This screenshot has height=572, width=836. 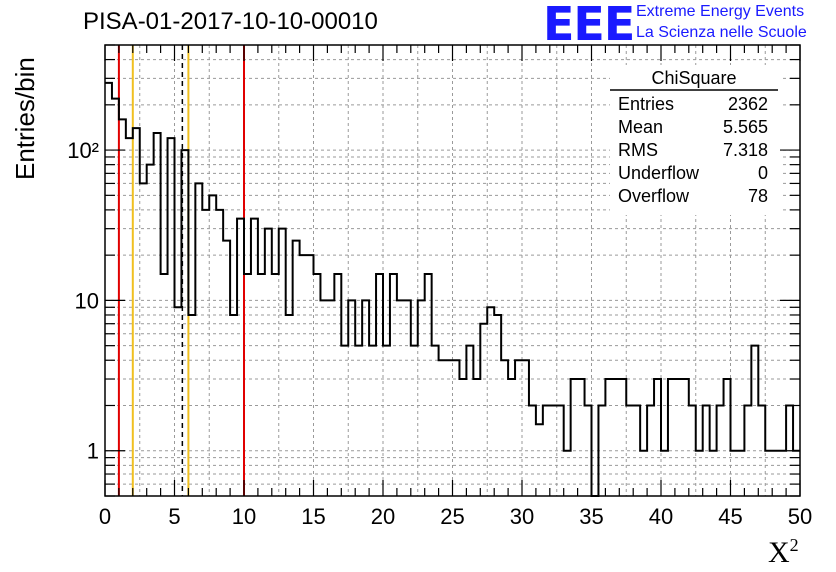 I want to click on y-tick-label: 10², so click(x=83, y=150).